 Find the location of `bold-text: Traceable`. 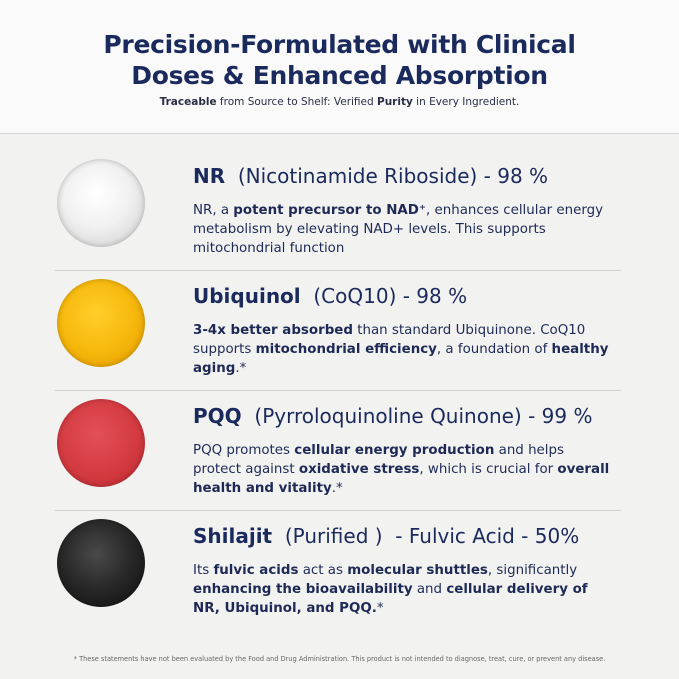

bold-text: Traceable is located at coordinates (188, 102).